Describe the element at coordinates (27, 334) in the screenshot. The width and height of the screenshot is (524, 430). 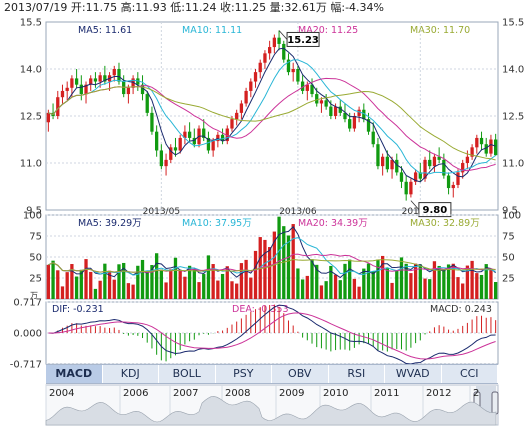
I see `macd-tick-left: 0.000` at that location.